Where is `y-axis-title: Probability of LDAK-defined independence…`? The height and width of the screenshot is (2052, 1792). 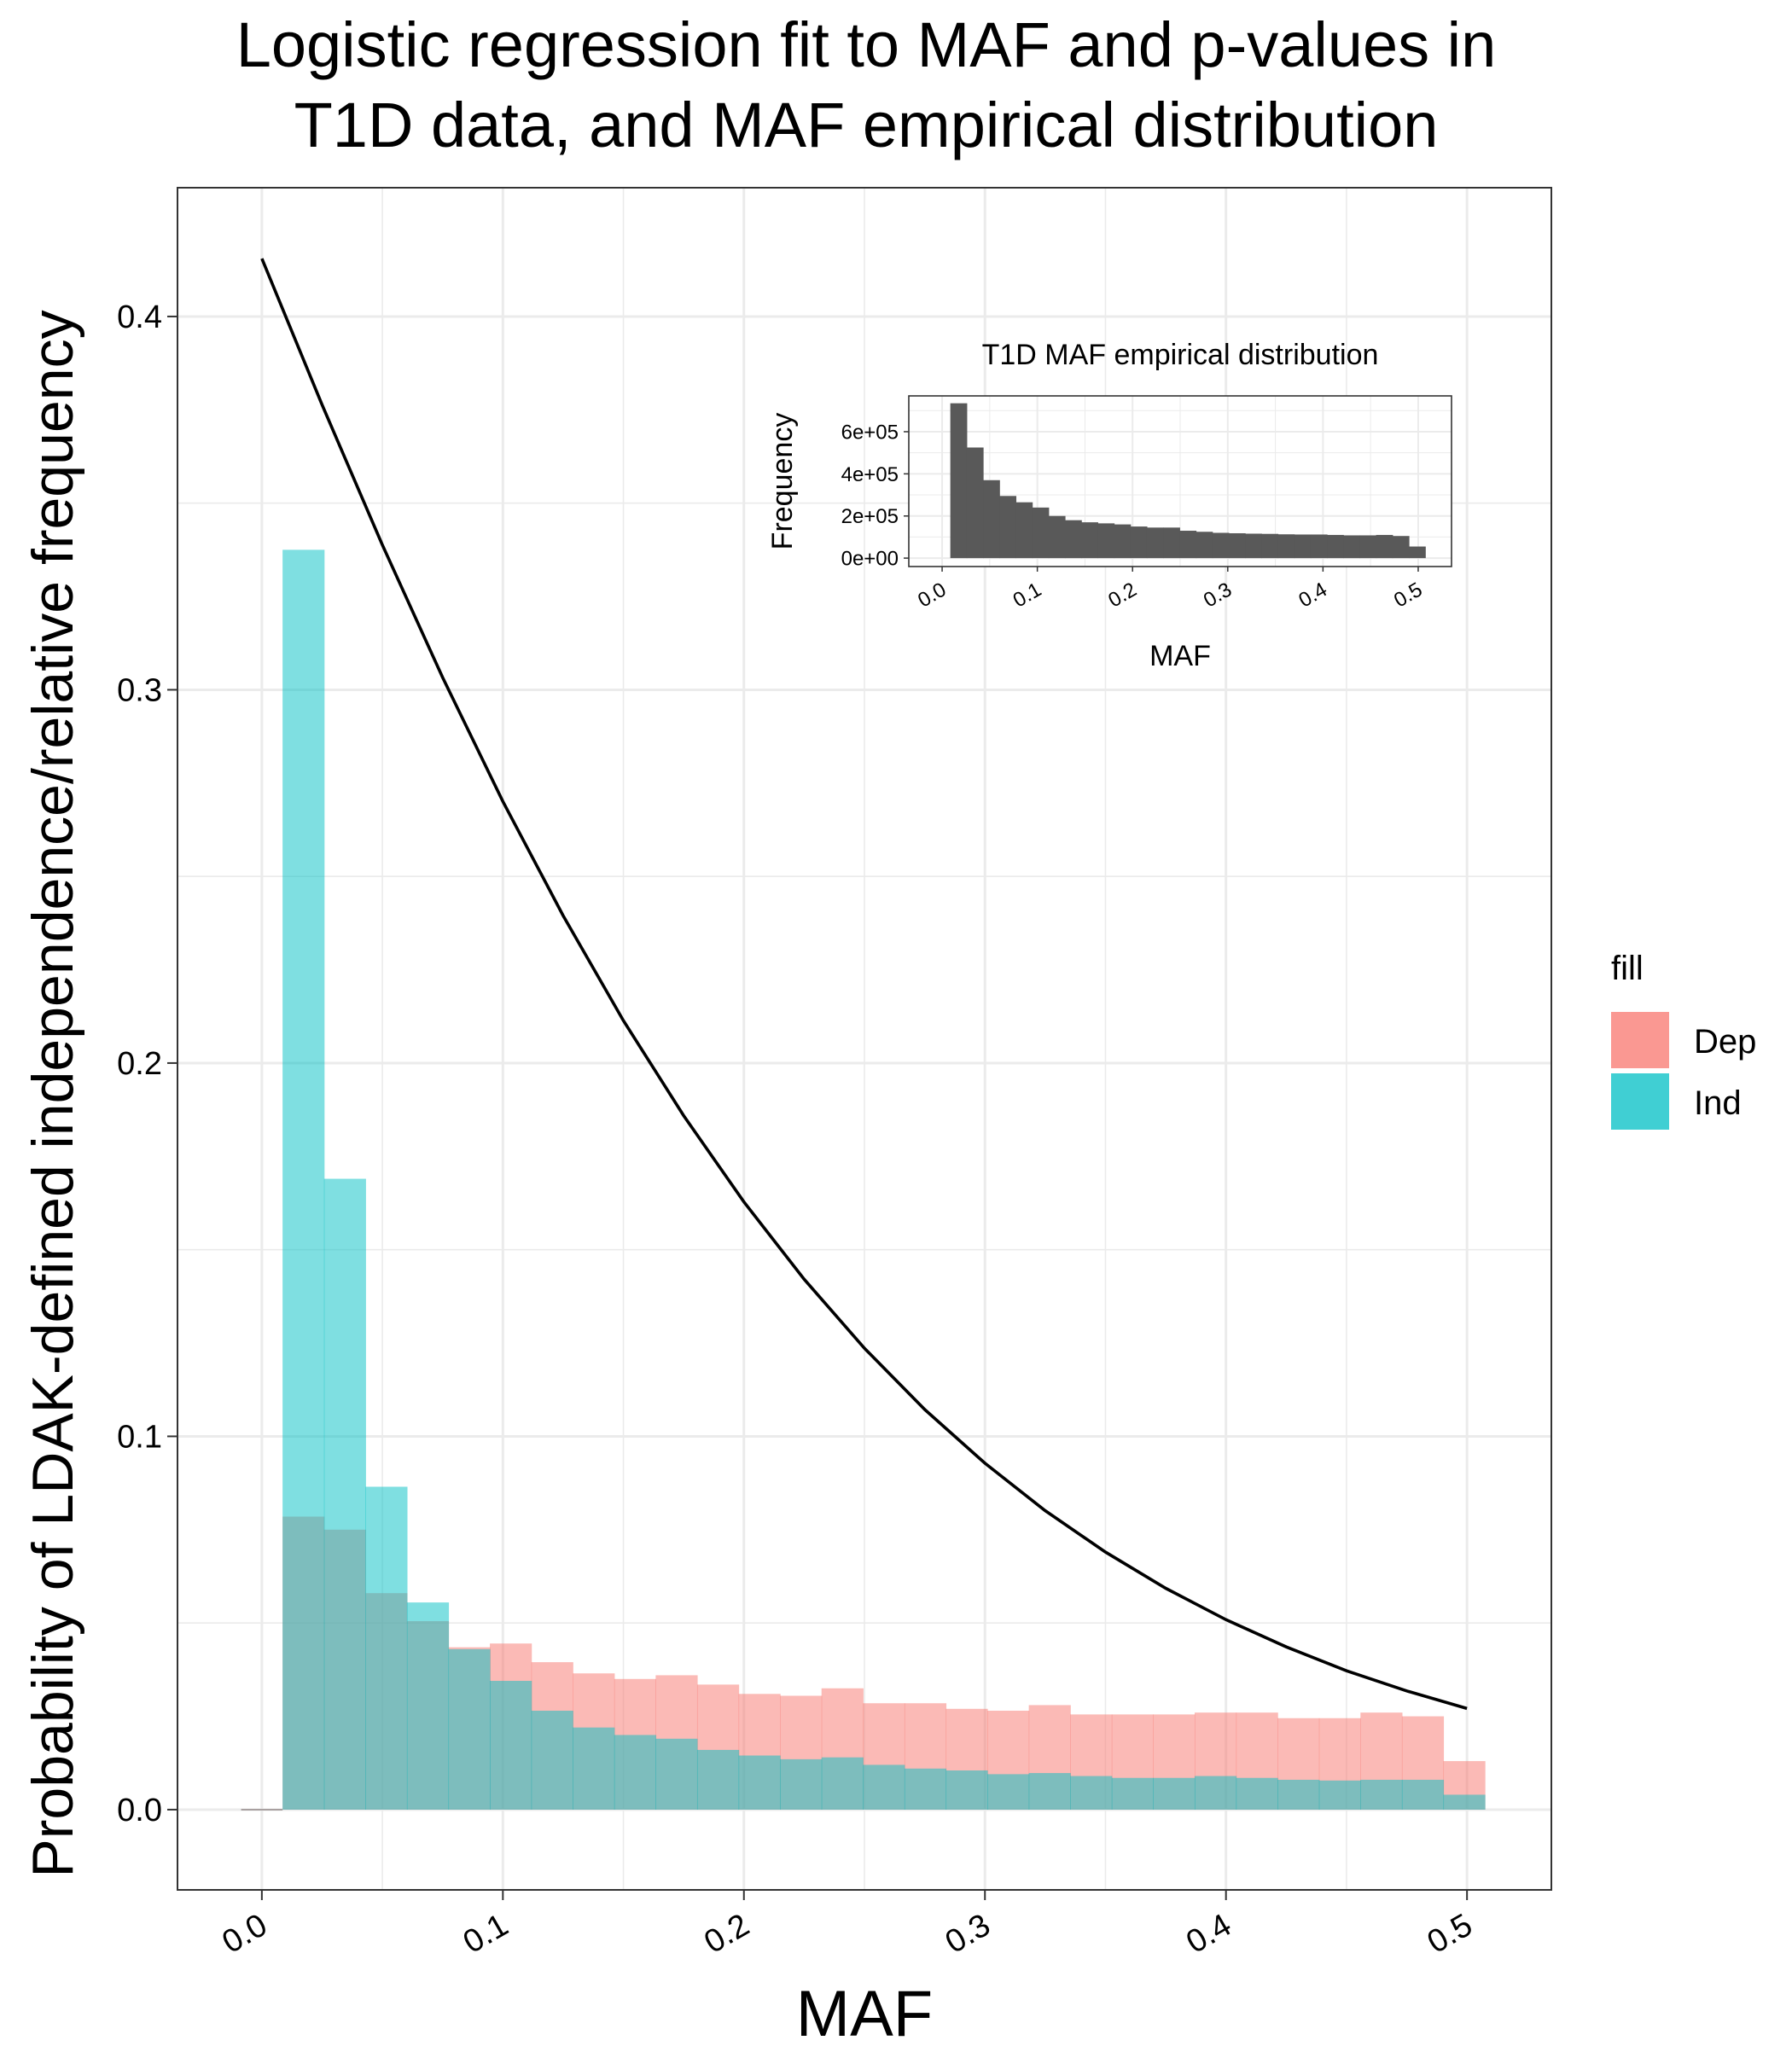
y-axis-title: Probability of LDAK-defined independence… is located at coordinates (52, 1093).